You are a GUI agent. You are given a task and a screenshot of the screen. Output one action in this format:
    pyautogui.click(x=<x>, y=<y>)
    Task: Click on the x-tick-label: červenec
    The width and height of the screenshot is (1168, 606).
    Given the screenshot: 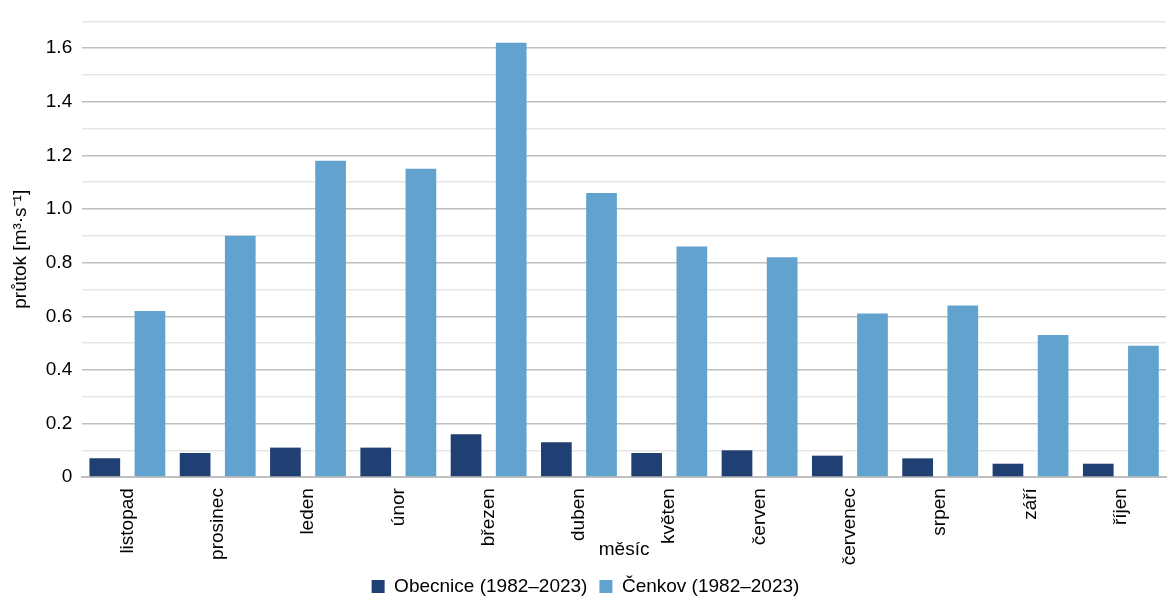 What is the action you would take?
    pyautogui.click(x=849, y=527)
    